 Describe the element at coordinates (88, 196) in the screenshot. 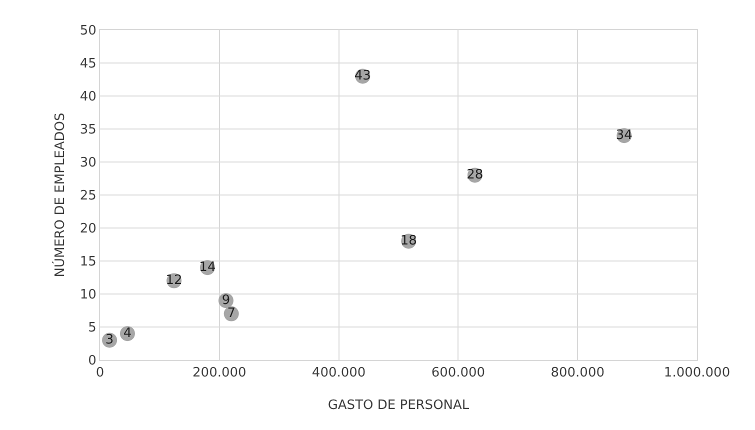

I see `y-tick-label: 25` at that location.